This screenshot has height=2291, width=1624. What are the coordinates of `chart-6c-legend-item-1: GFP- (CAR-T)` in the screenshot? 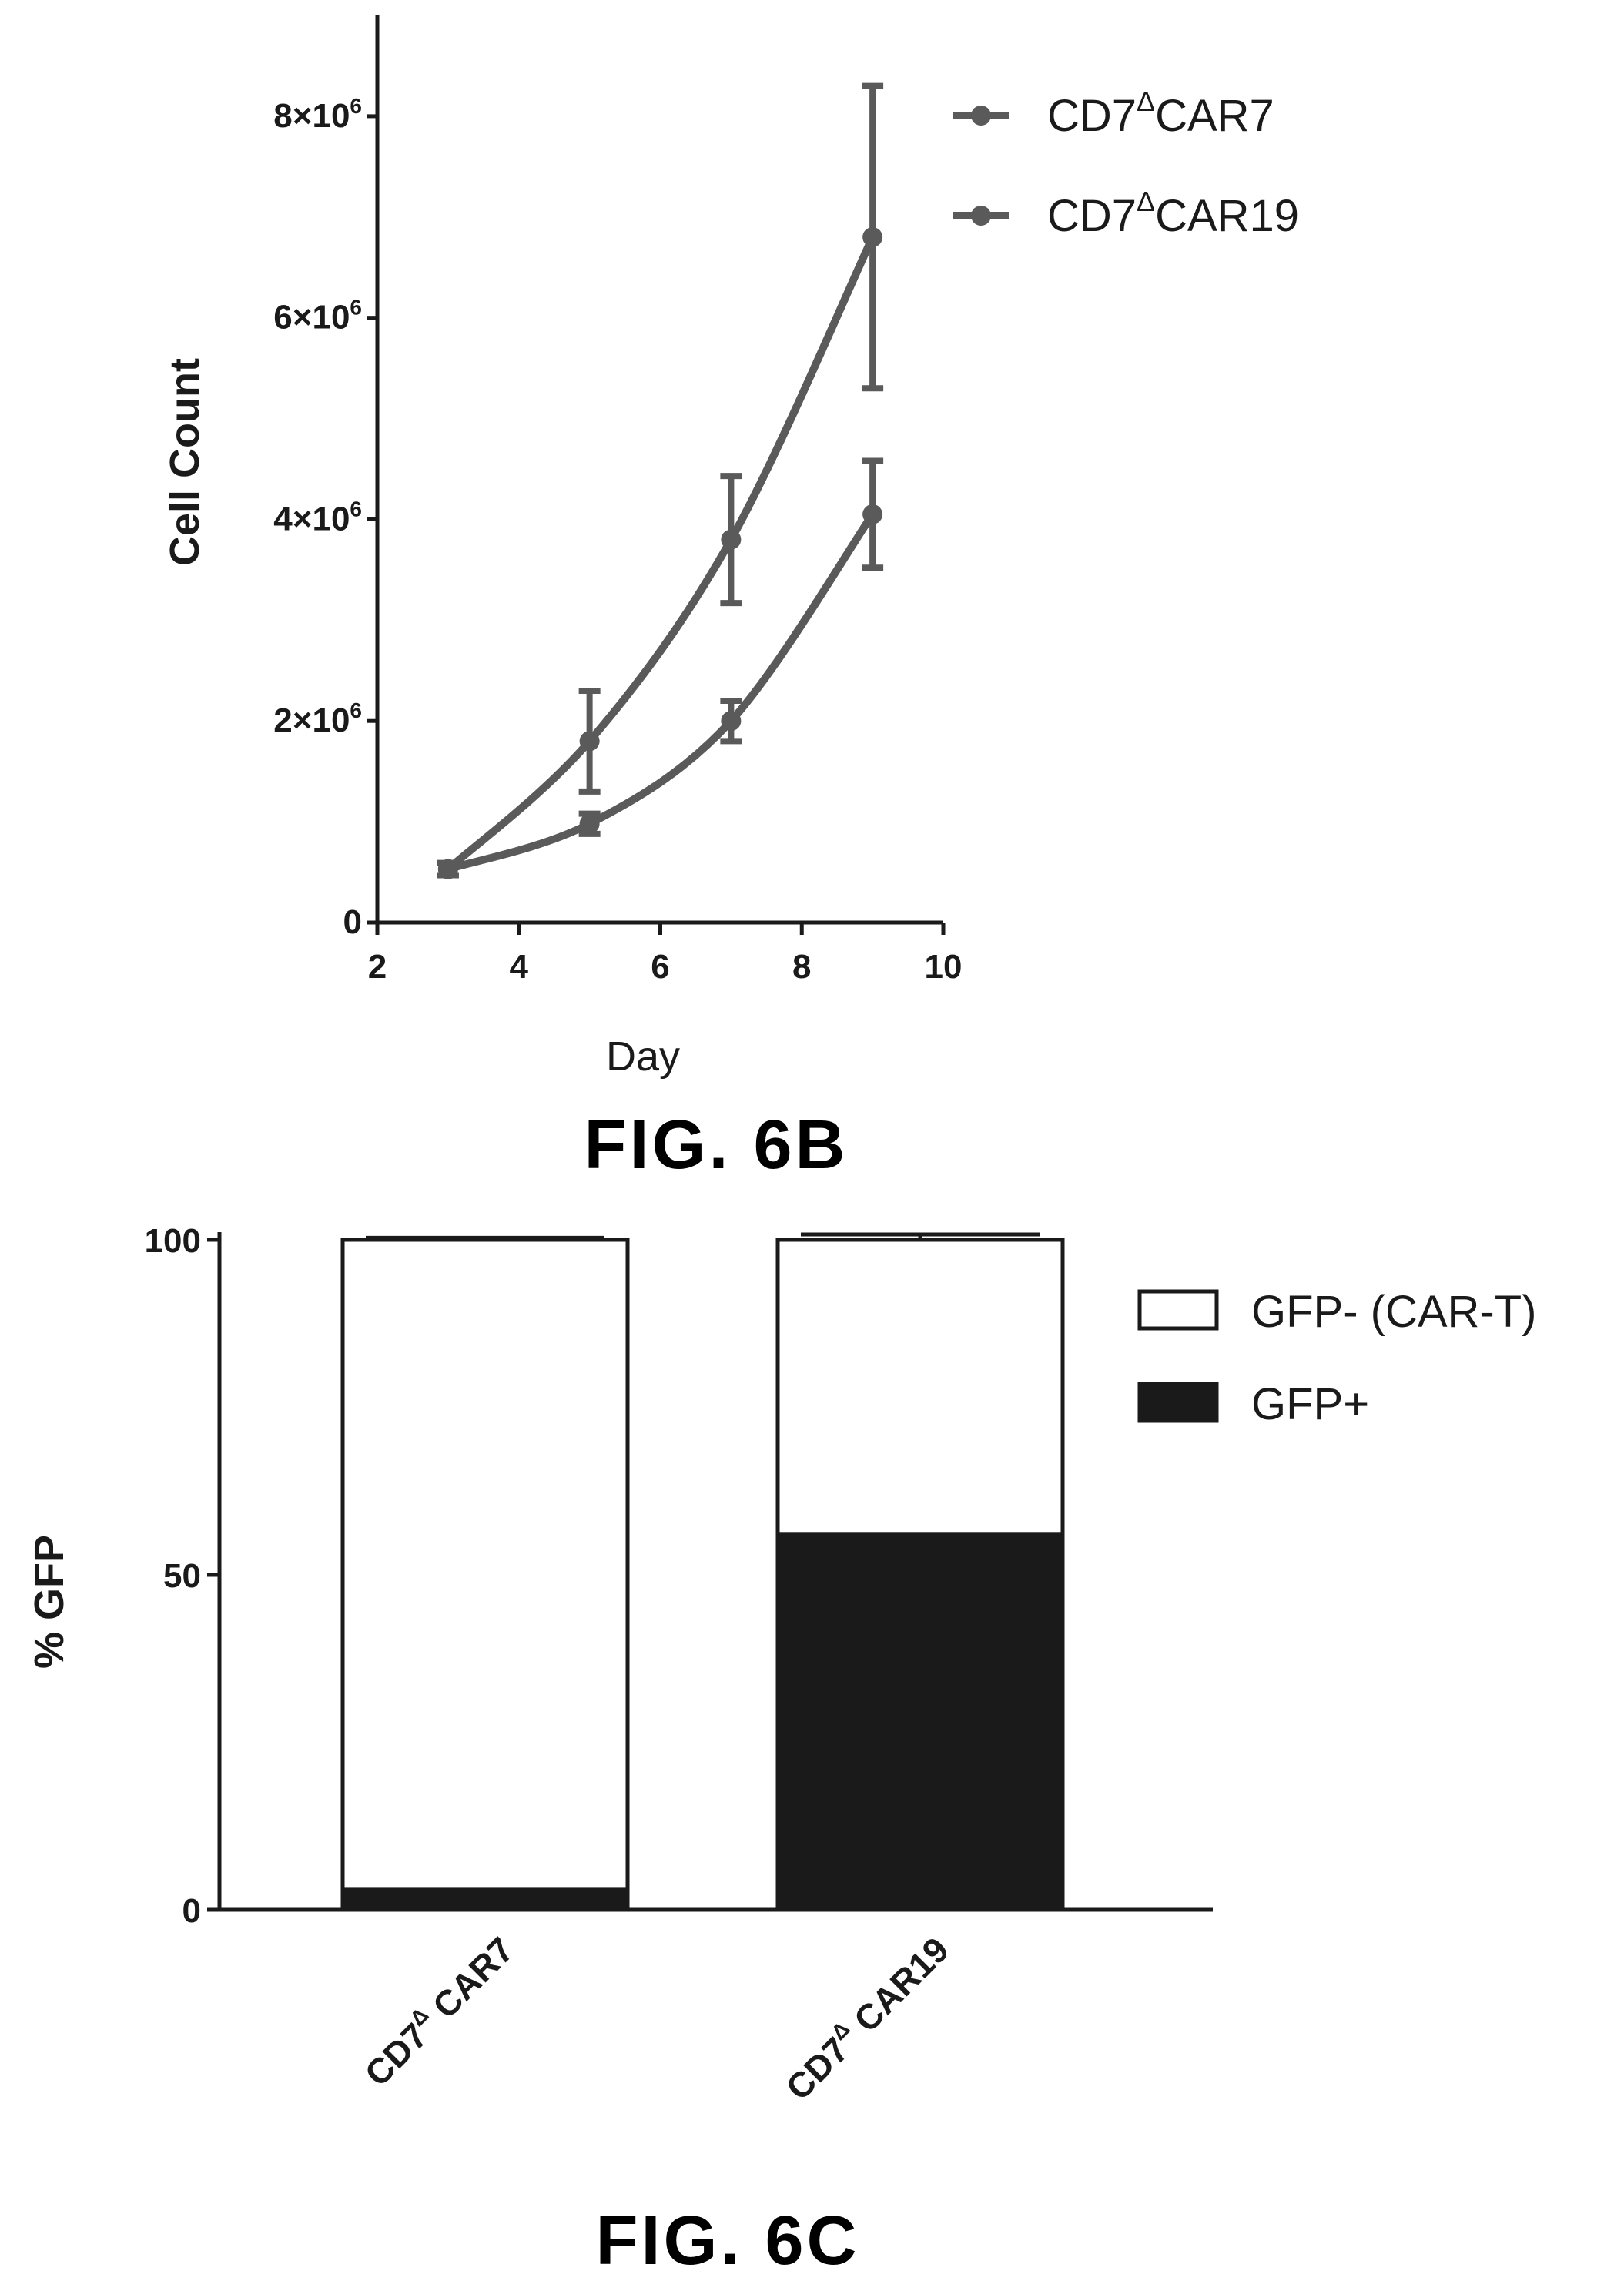 It's located at (1337, 1312).